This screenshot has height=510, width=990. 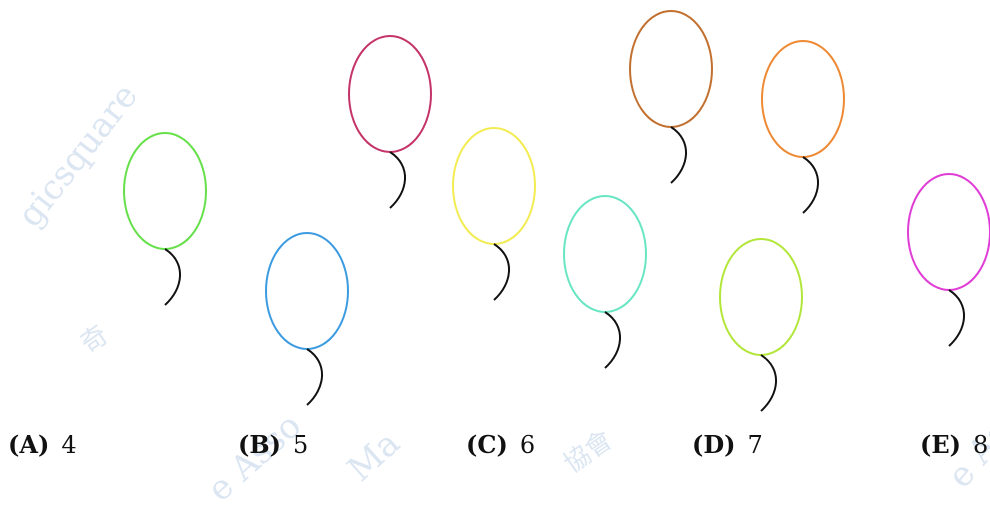 I want to click on balloon-blue-string, so click(x=314, y=377).